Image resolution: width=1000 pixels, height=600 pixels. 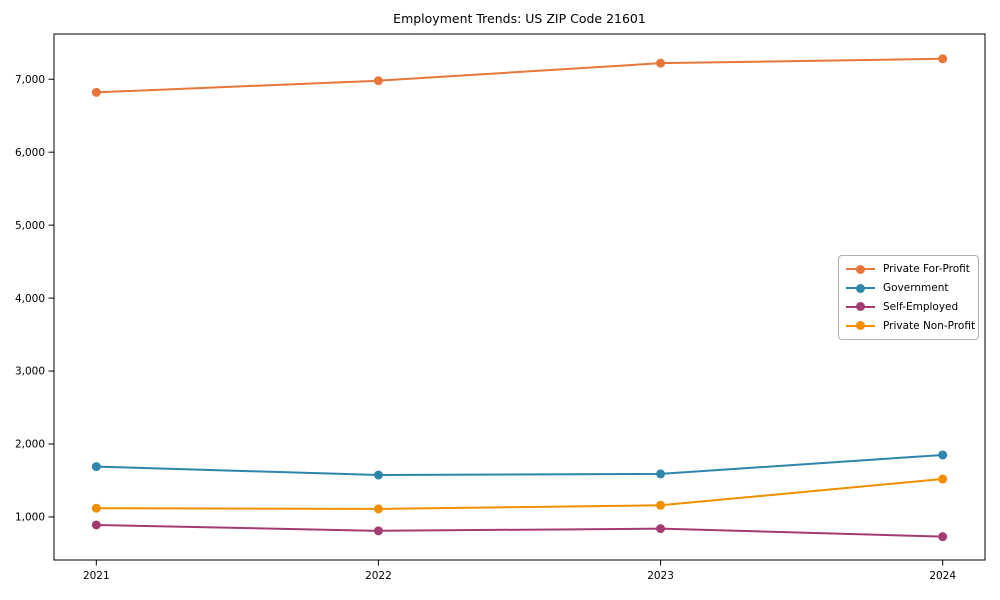 I want to click on legend-item-private-non-profit: Private Non-Profit, so click(x=910, y=325).